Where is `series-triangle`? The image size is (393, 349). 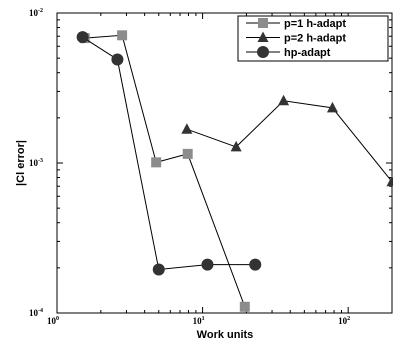 series-triangle is located at coordinates (287, 140).